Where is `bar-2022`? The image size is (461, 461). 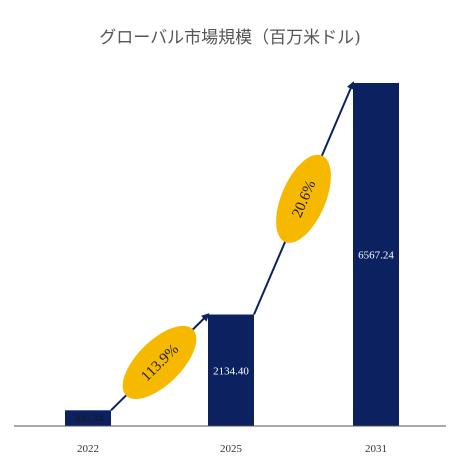
bar-2022 is located at coordinates (88, 418).